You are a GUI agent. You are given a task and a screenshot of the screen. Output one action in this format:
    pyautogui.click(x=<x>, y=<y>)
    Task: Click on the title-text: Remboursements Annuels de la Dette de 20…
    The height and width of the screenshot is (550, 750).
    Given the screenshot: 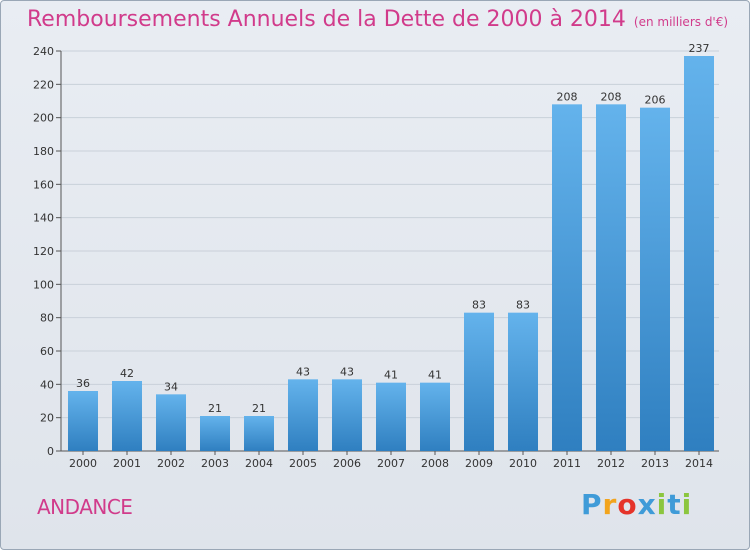 What is the action you would take?
    pyautogui.click(x=326, y=19)
    